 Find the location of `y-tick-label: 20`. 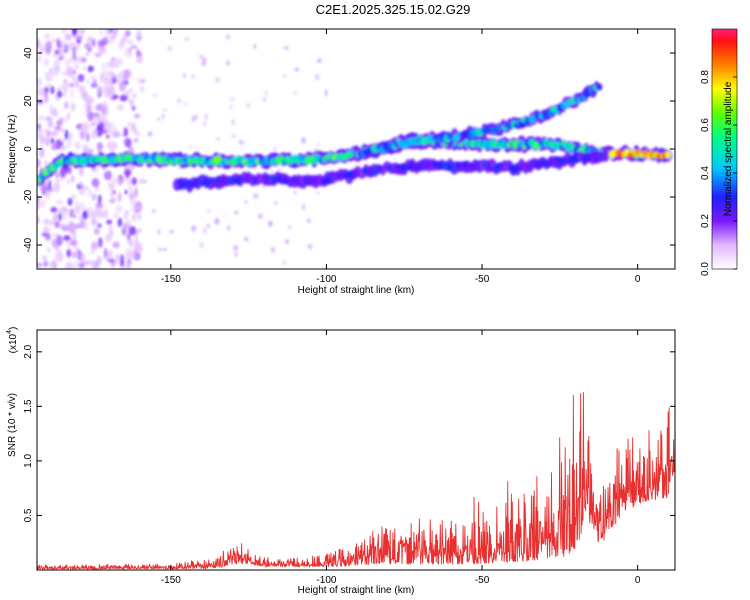

y-tick-label: 20 is located at coordinates (28, 101).